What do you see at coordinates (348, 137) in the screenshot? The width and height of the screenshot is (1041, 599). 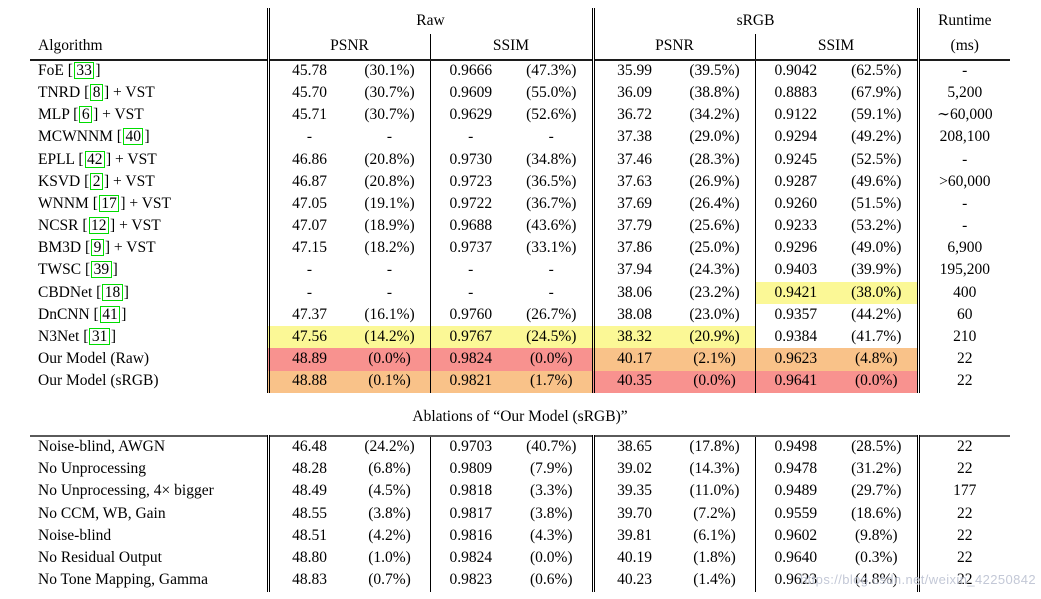 I see `raw-psnr-cell: --` at bounding box center [348, 137].